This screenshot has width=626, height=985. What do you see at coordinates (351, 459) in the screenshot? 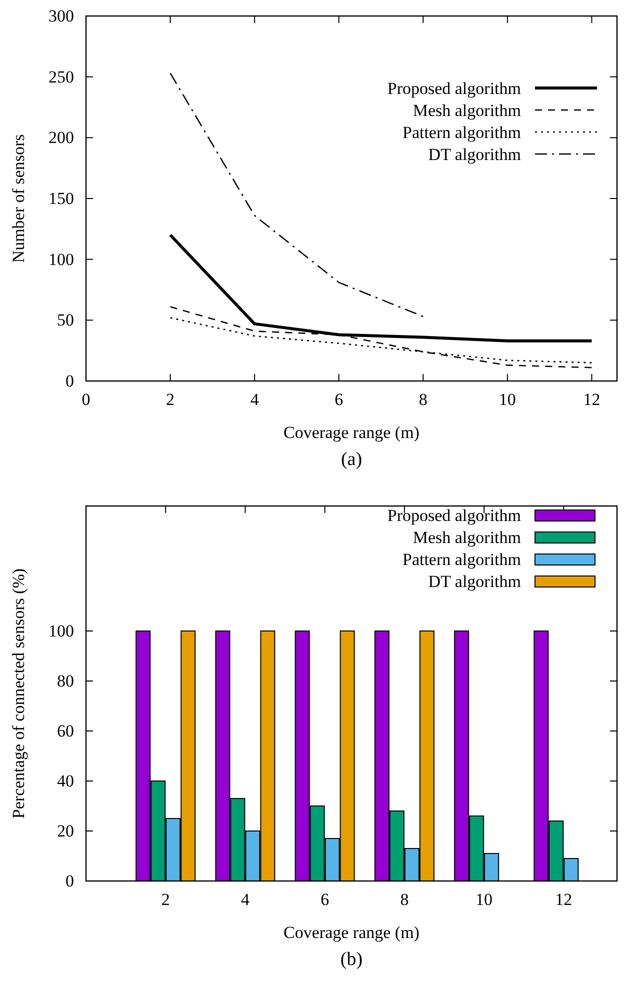
I see `text: (a)` at bounding box center [351, 459].